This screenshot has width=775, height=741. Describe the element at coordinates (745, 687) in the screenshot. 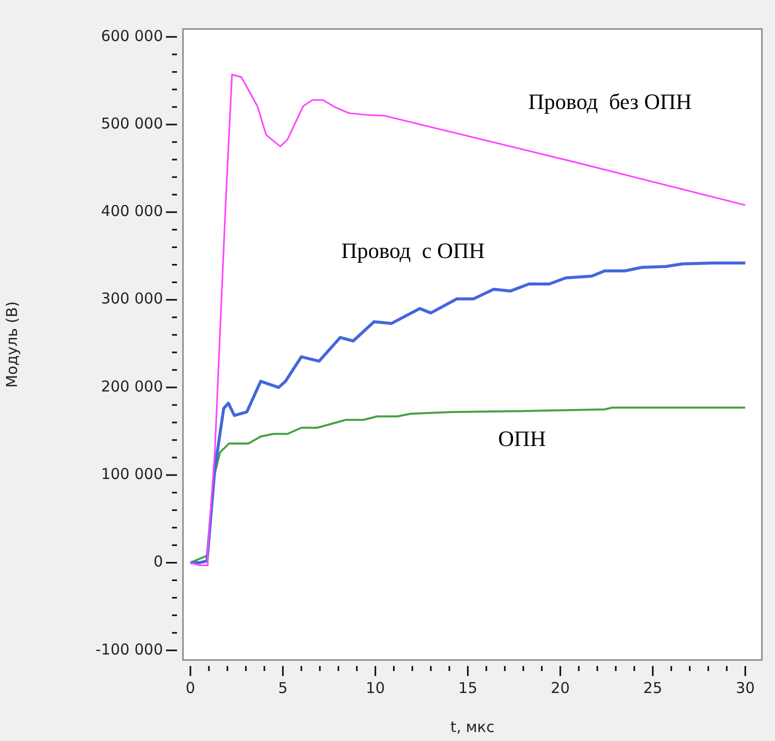

I see `x-tick-label: 30` at that location.